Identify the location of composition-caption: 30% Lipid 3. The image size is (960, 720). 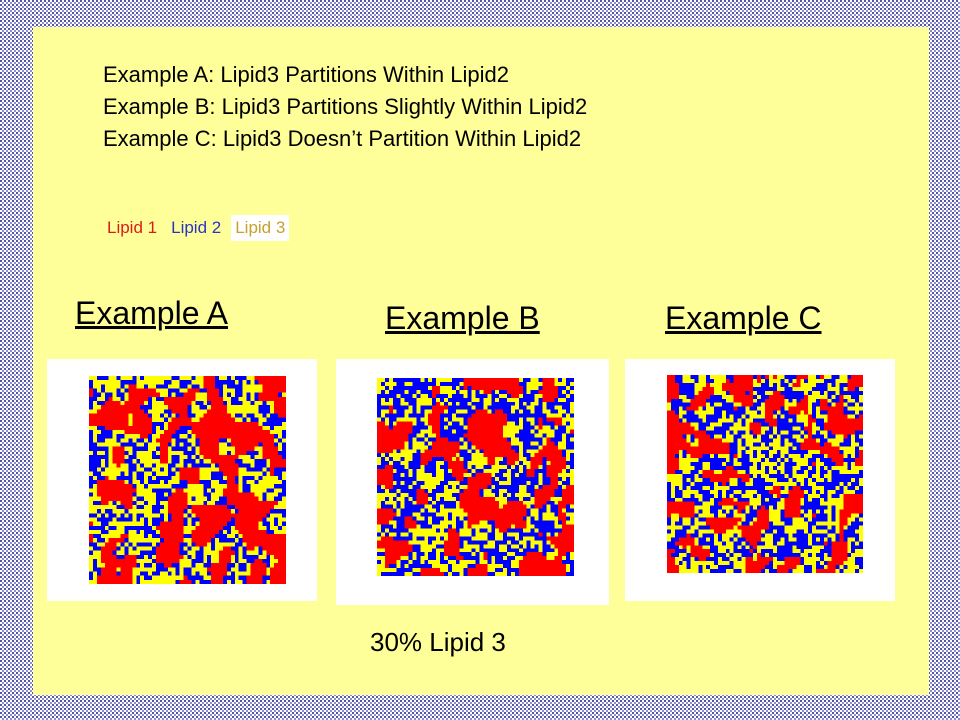
(438, 642).